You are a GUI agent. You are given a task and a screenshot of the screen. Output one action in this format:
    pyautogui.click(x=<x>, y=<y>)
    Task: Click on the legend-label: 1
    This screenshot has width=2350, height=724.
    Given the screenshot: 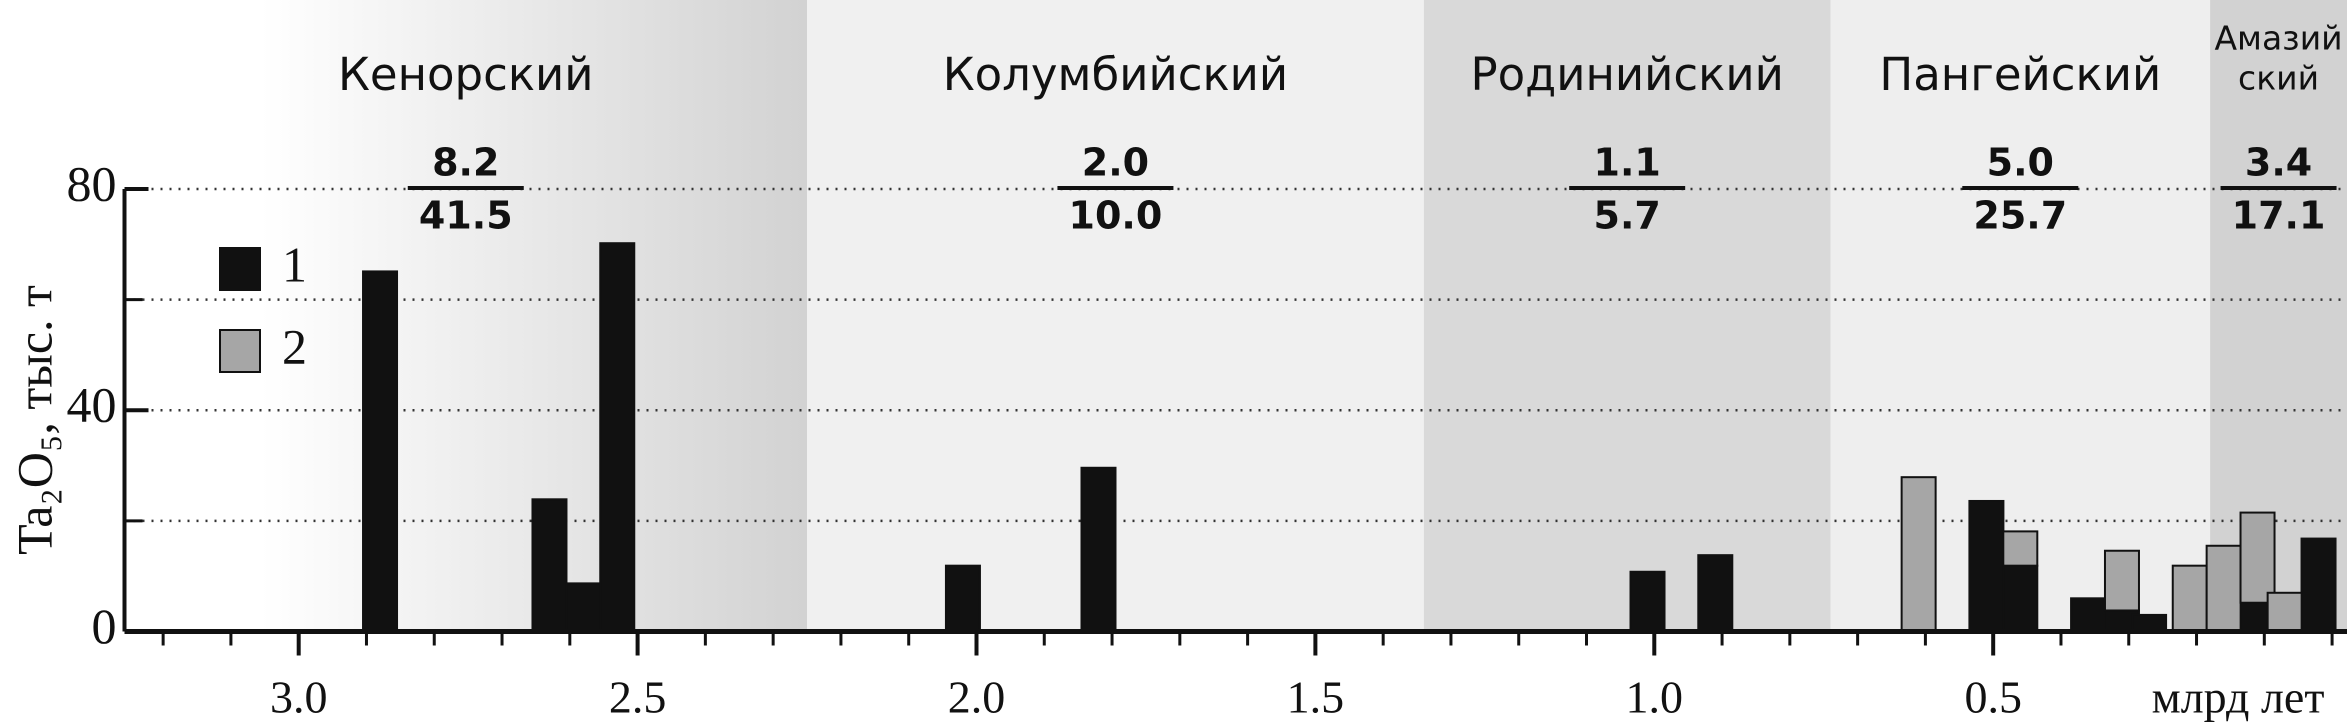 What is the action you would take?
    pyautogui.click(x=294, y=264)
    